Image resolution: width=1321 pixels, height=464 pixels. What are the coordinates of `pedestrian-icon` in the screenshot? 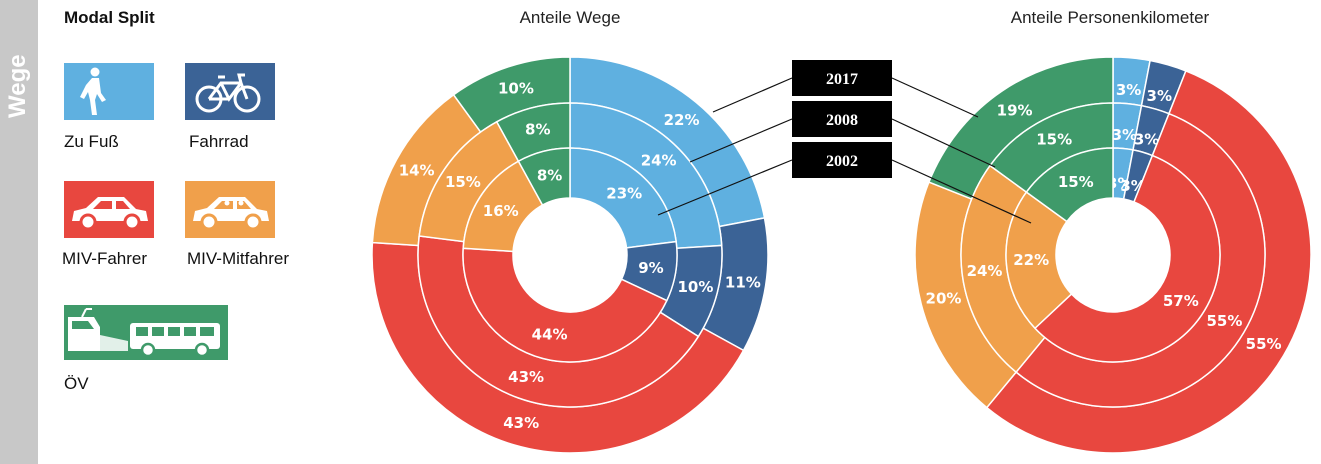 It's located at (109, 91).